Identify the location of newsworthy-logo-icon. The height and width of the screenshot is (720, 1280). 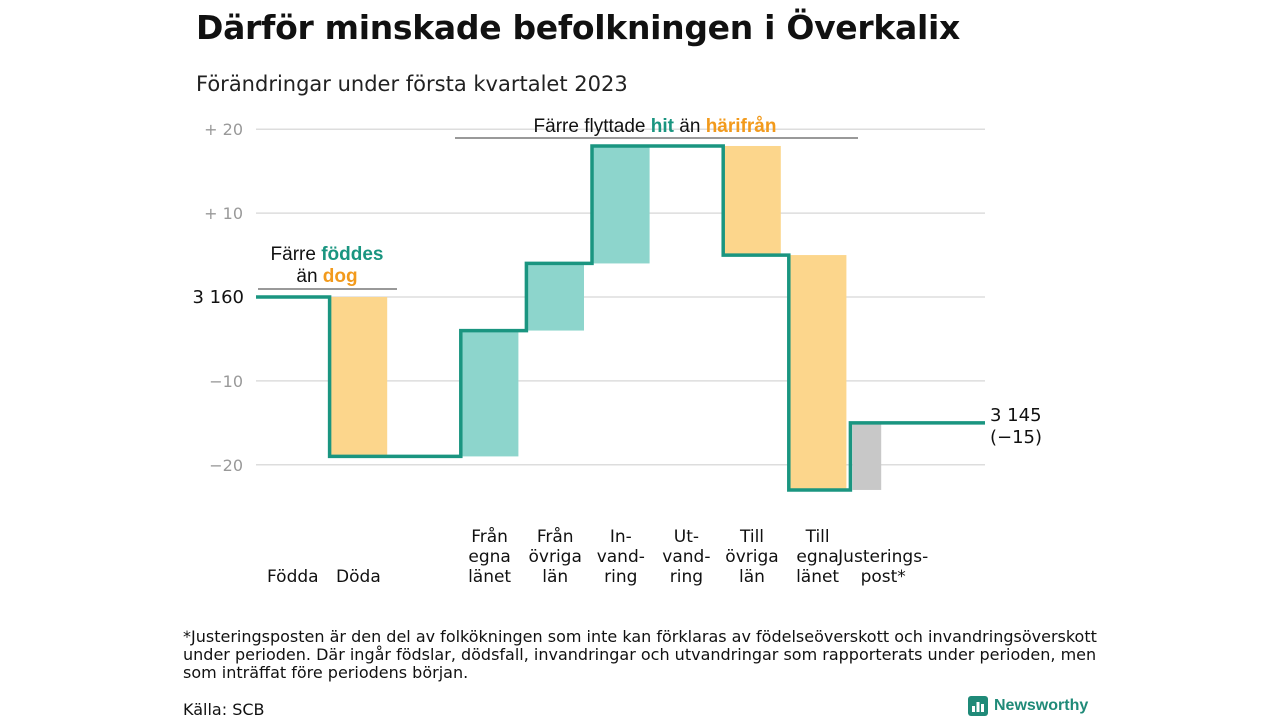
(978, 706).